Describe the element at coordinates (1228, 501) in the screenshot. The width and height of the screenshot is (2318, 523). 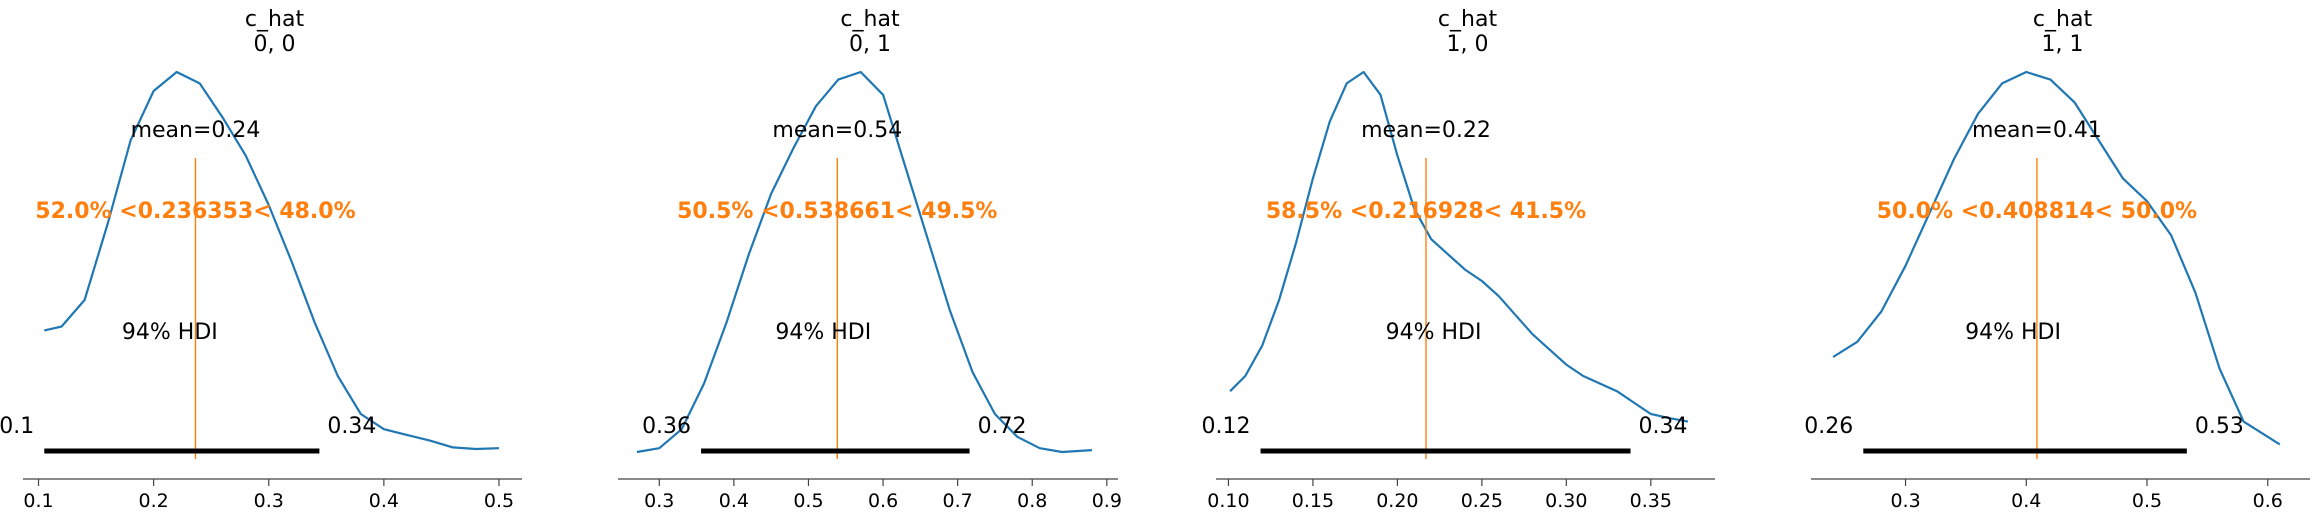
I see `x-tick-label: 0.10` at that location.